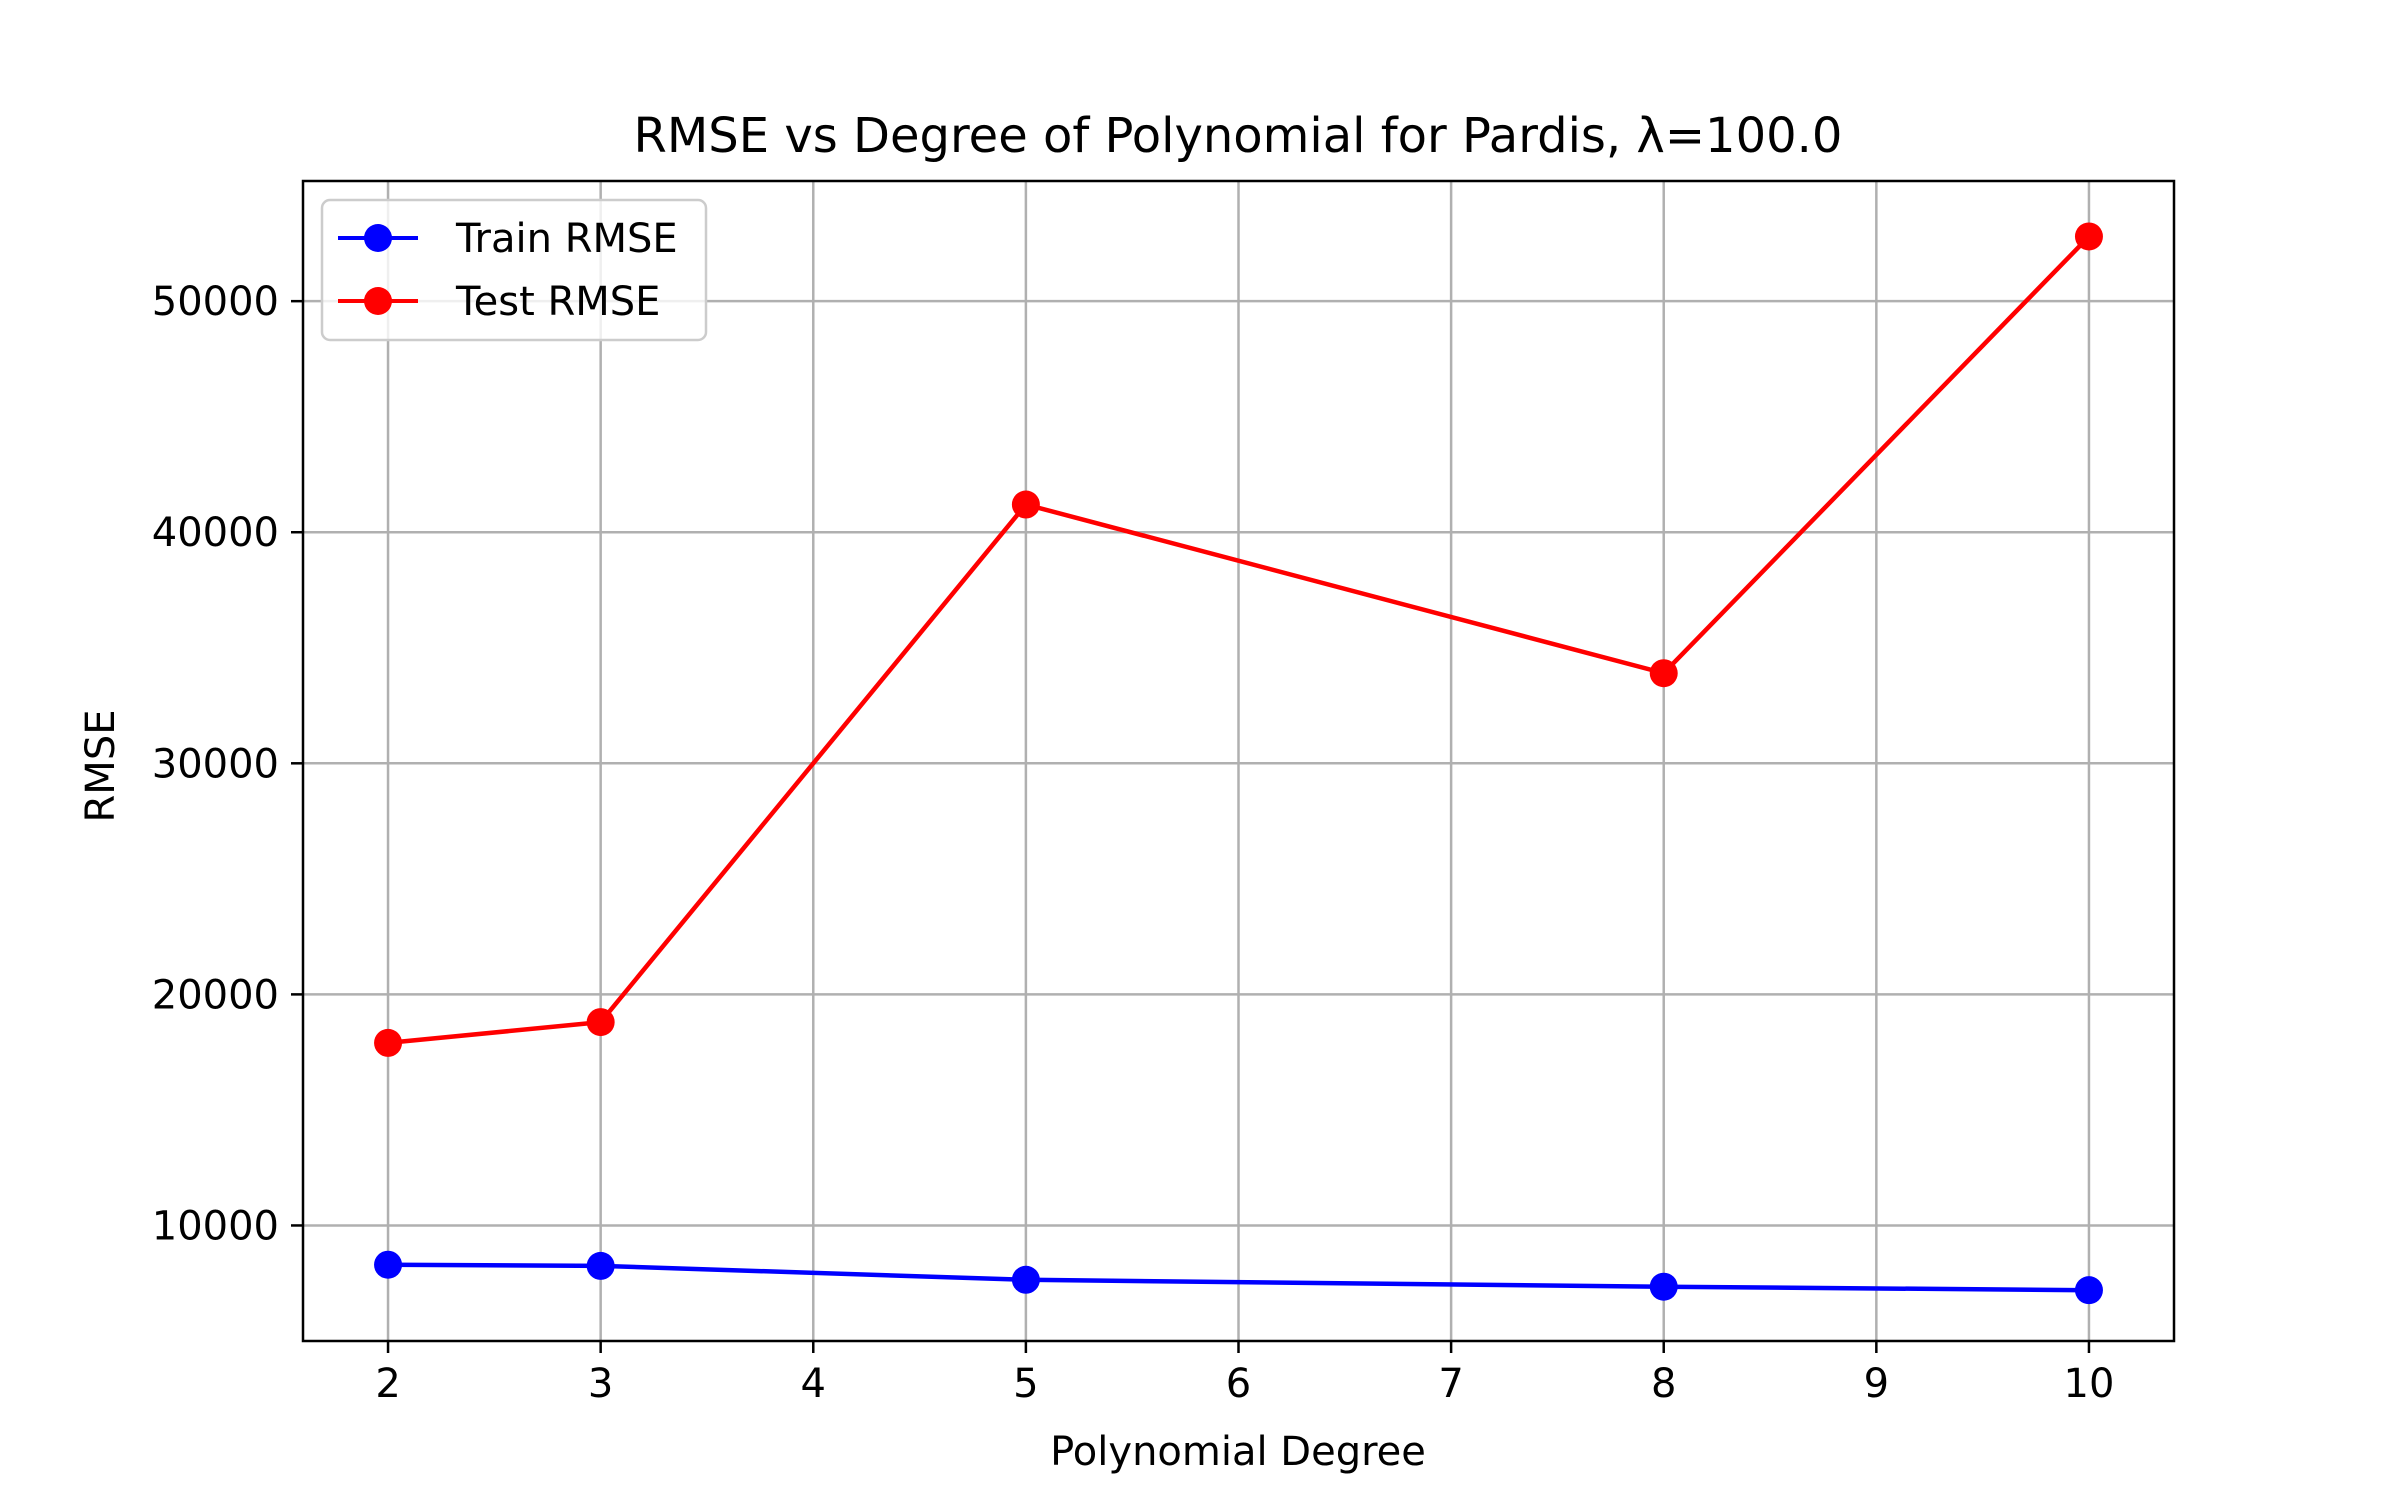  What do you see at coordinates (1450, 1384) in the screenshot?
I see `x-tick-label: 7` at bounding box center [1450, 1384].